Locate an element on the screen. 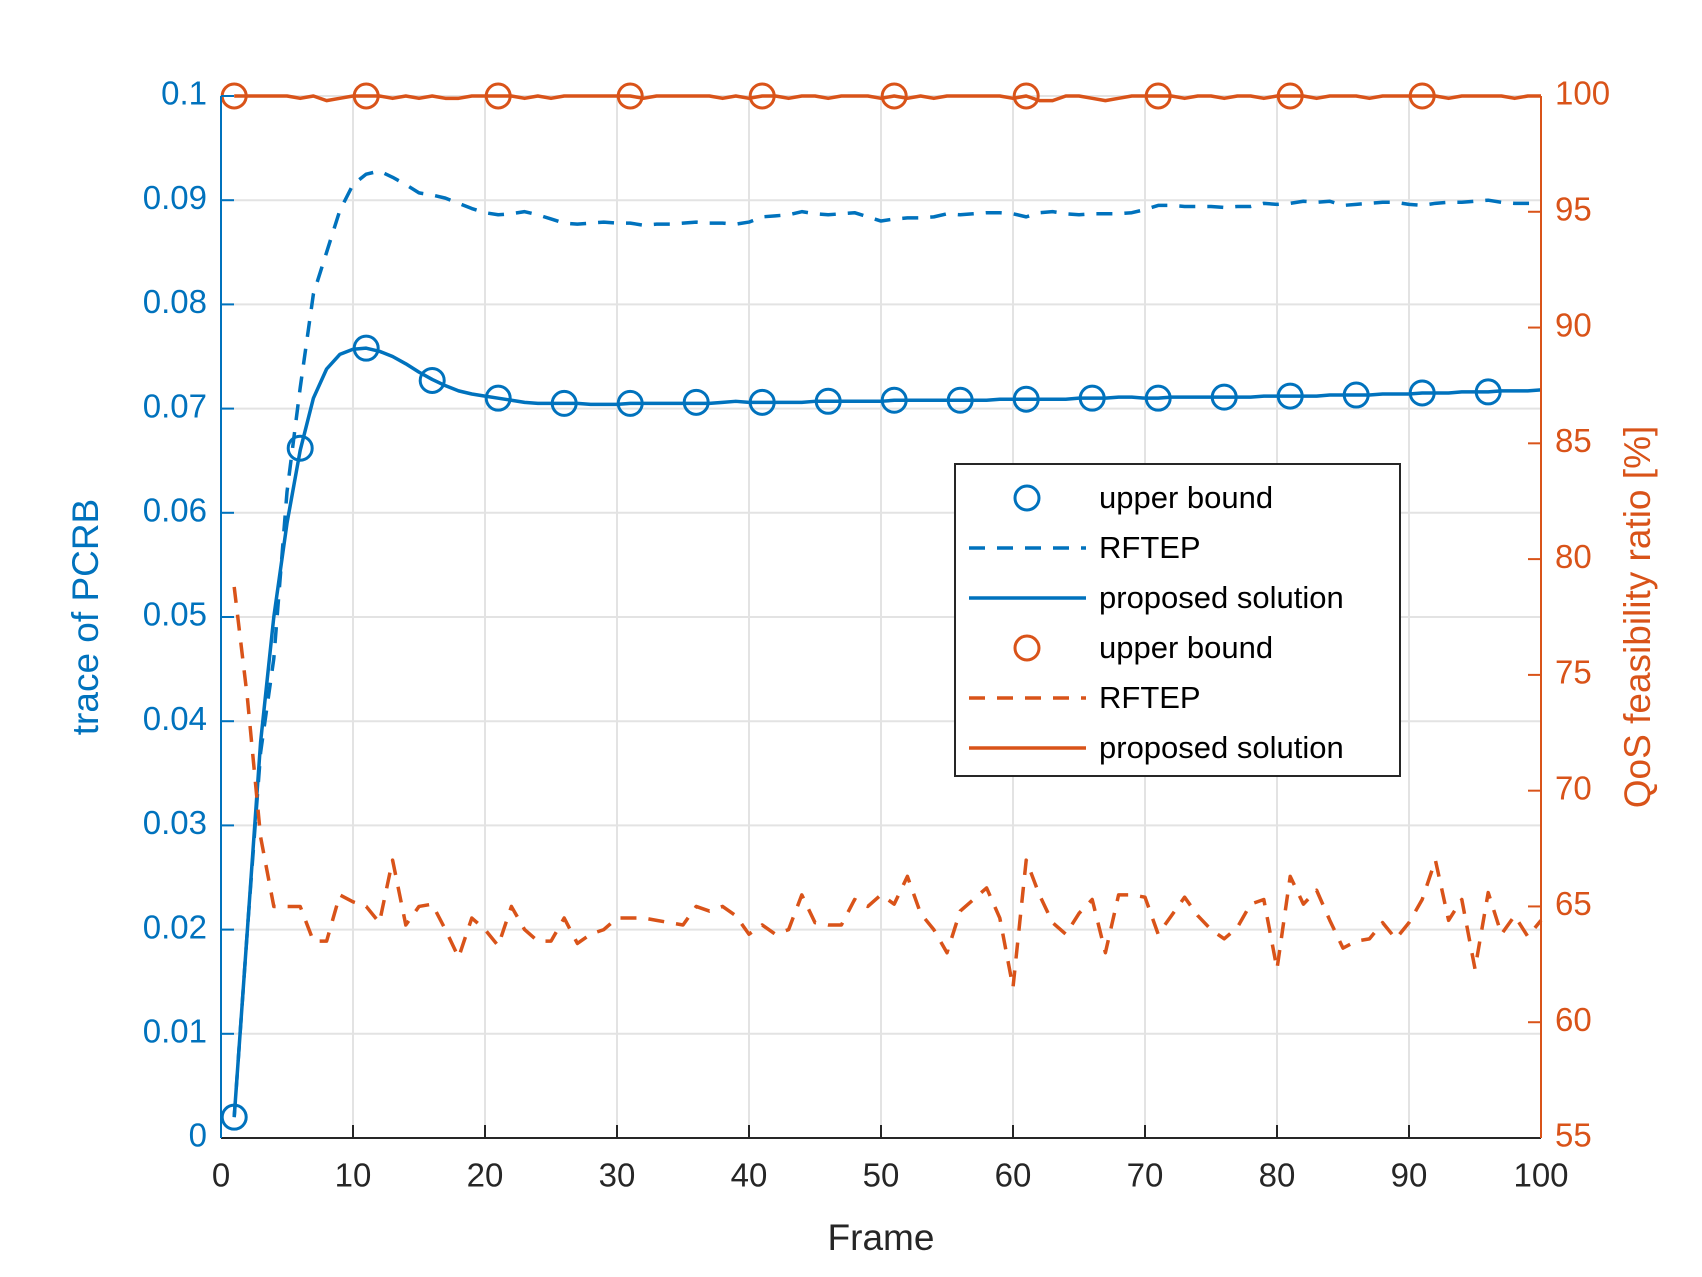 The width and height of the screenshot is (1702, 1277). y-tick-label: 0.01 is located at coordinates (175, 1031).